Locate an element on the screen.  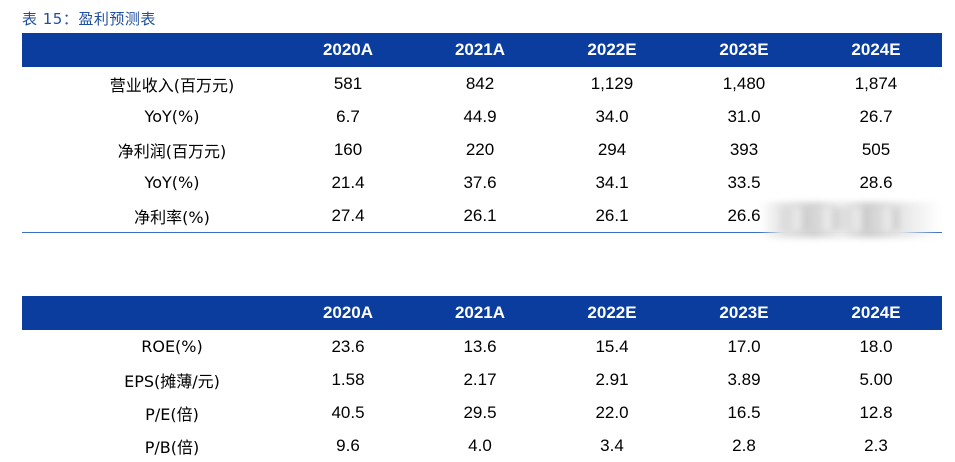
table-cell: 9.6 is located at coordinates (348, 445).